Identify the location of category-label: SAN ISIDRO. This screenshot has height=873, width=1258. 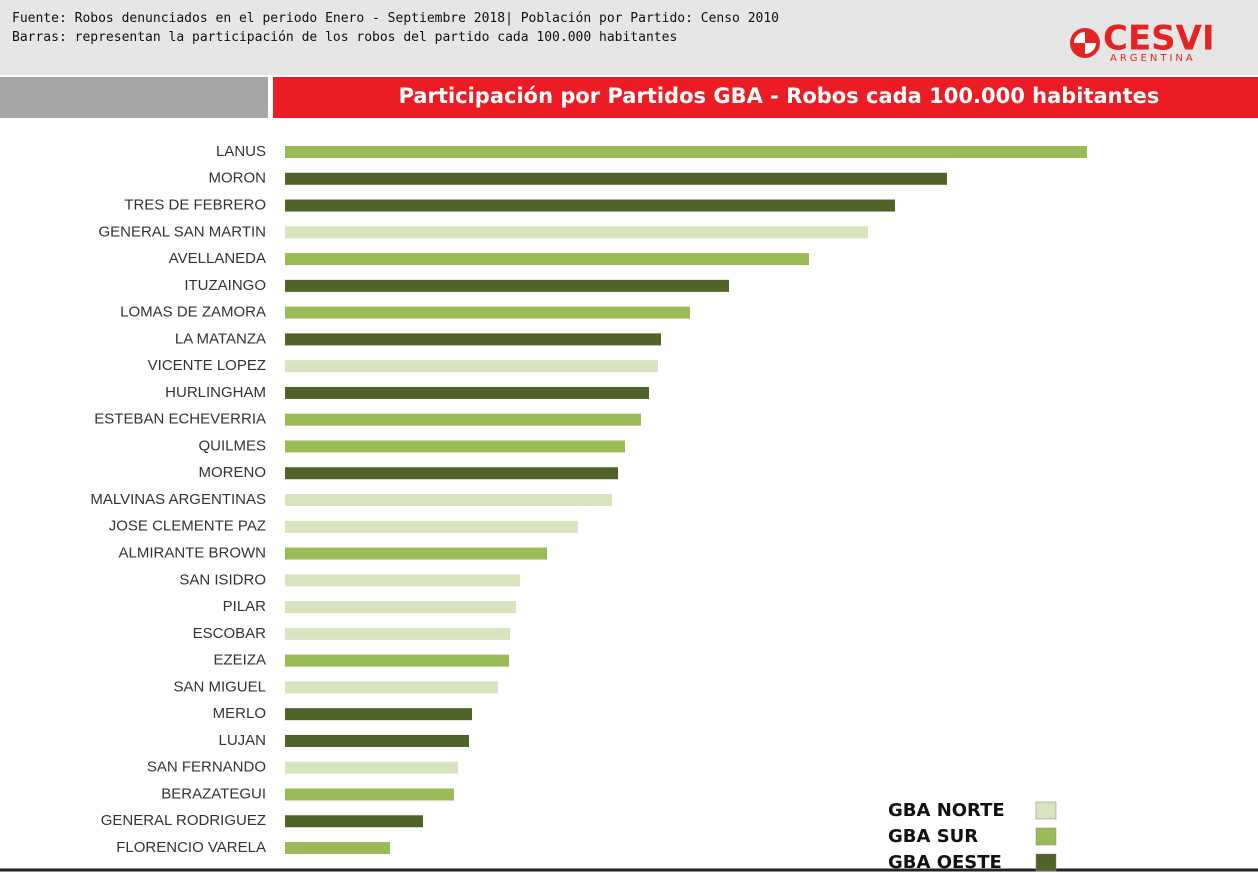
(222, 579).